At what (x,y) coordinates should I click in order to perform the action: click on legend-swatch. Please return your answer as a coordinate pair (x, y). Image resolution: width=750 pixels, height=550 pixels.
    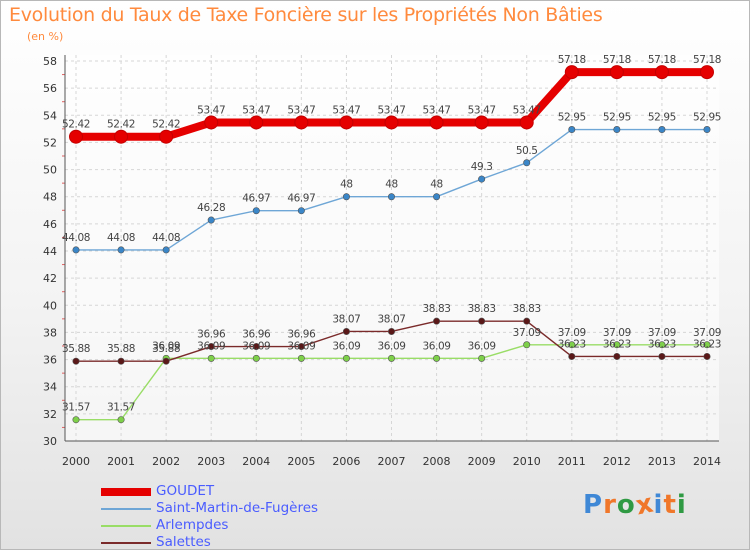
    Looking at the image, I should click on (126, 543).